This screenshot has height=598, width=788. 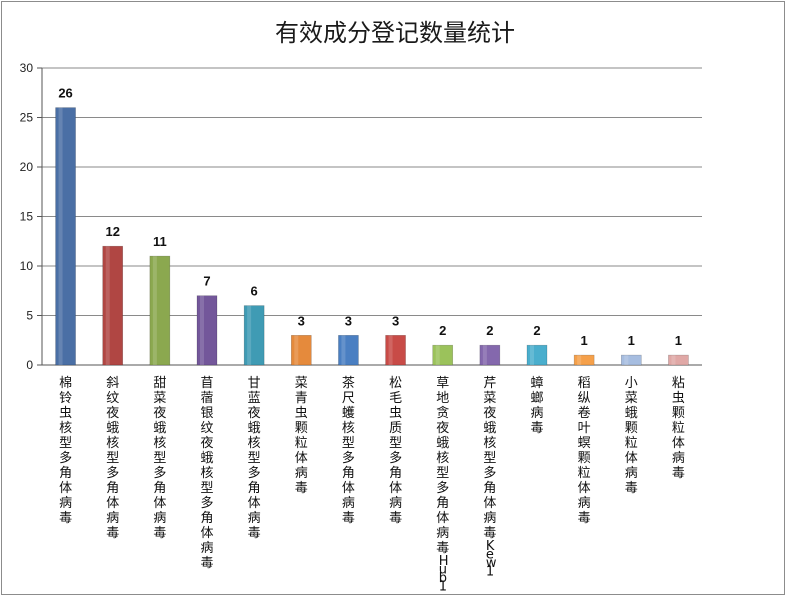 I want to click on y-tick-label: 25, so click(x=27, y=118).